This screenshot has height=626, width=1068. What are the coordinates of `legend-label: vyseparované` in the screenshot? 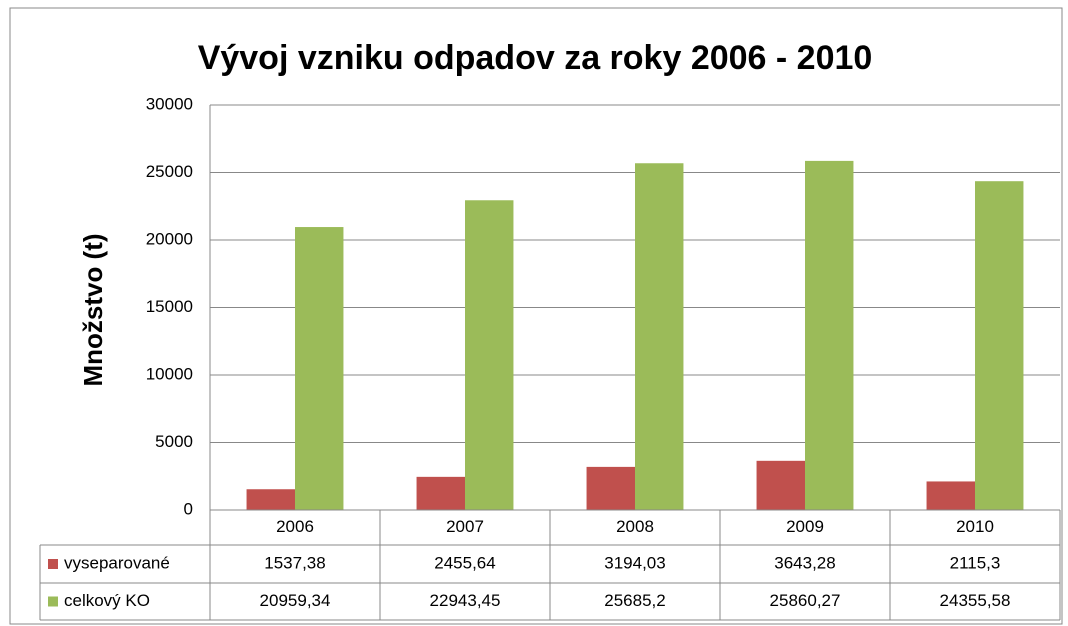 It's located at (117, 562).